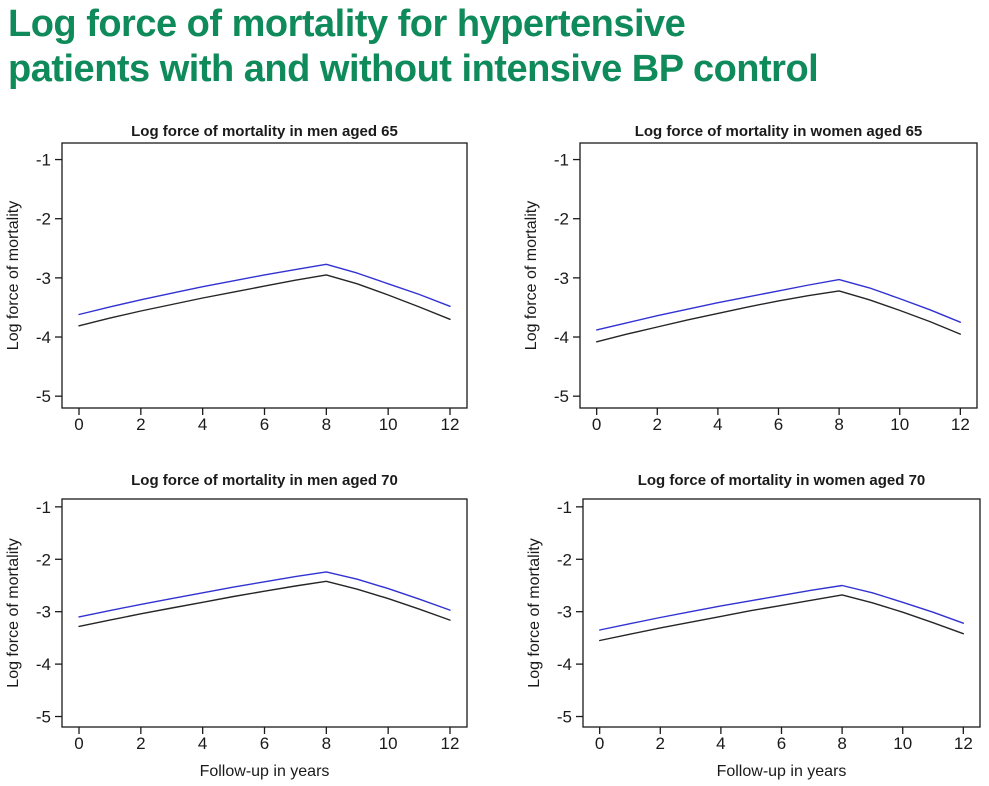 This screenshot has height=786, width=989. What do you see at coordinates (347, 24) in the screenshot?
I see `figure-title-line1: Log force of mortality for hypertensive` at bounding box center [347, 24].